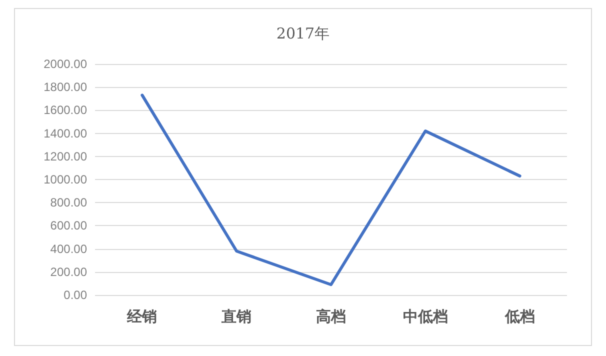  I want to click on y-tick-label: 1600.00, so click(66, 110).